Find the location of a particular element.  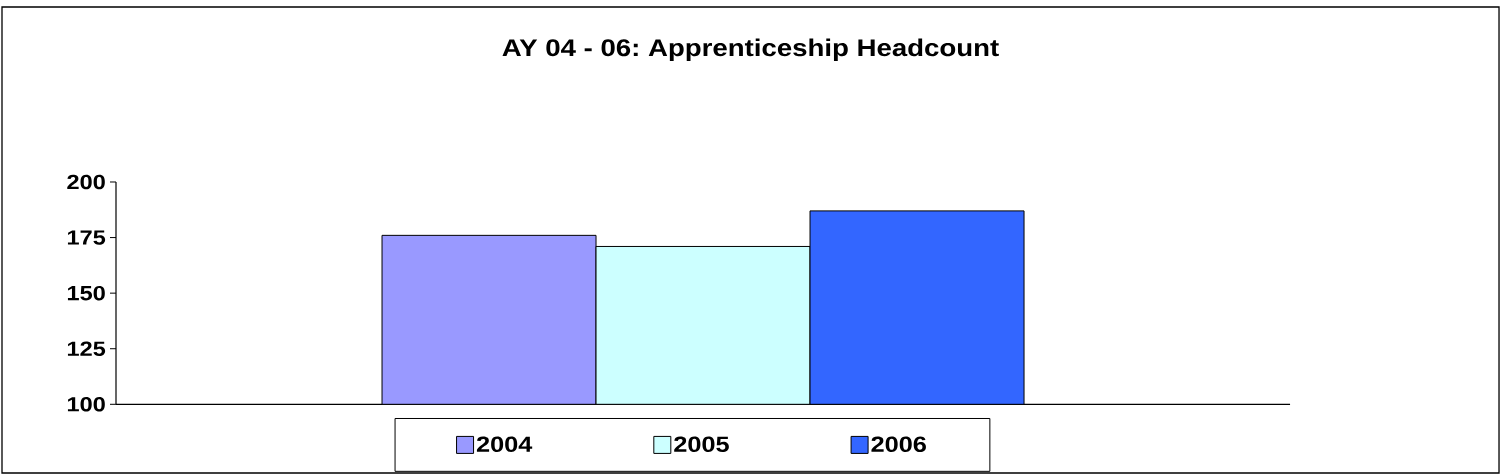

chart-title: AY 04 - 06: Apprenticeship Headcount is located at coordinates (750, 49).